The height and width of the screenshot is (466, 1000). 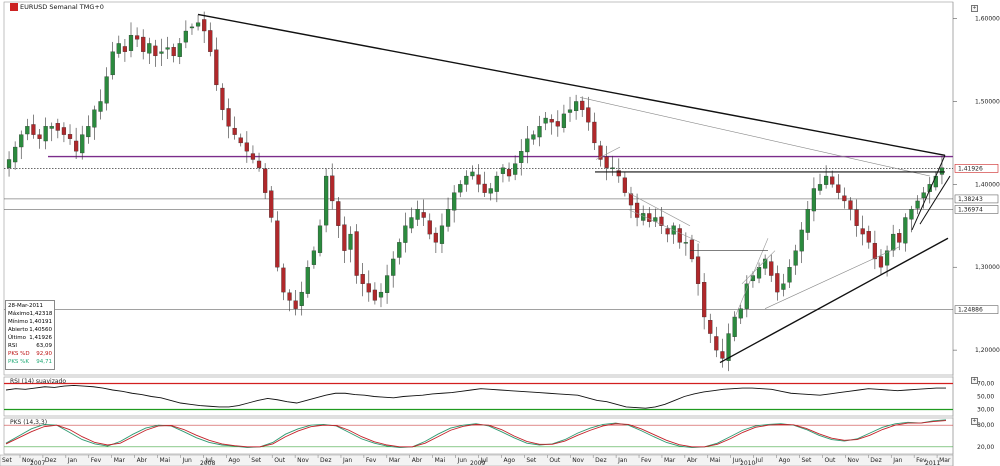 I want to click on time-axis-first-label: Set, so click(x=7, y=460).